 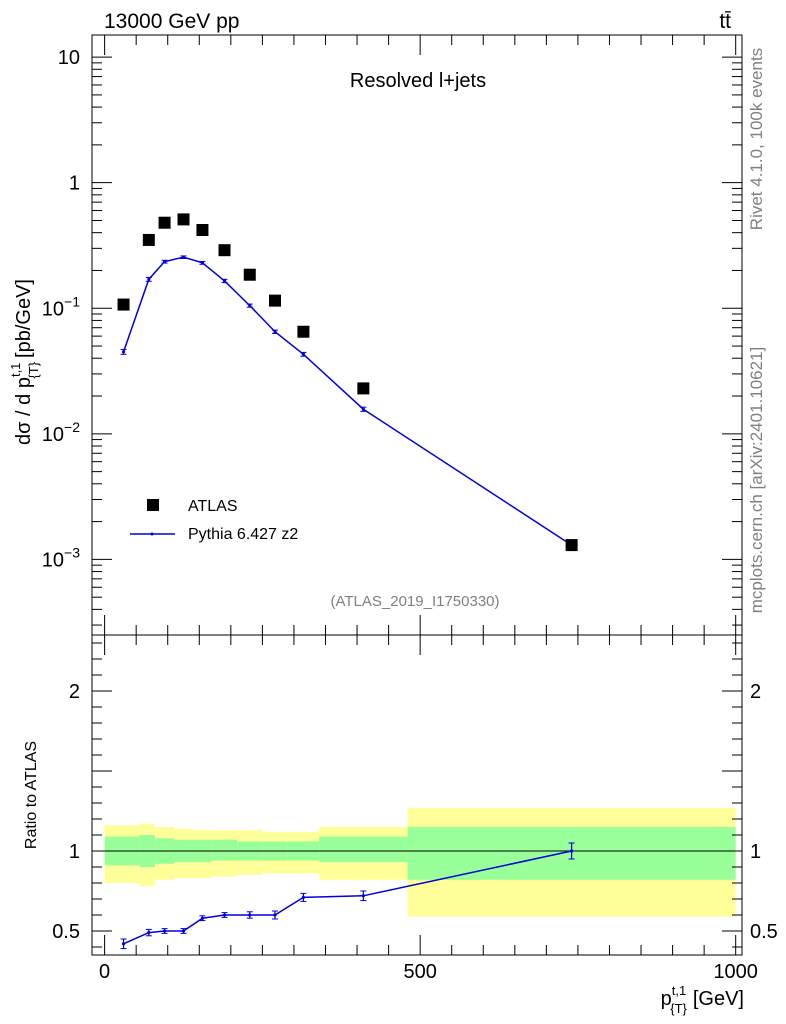 What do you see at coordinates (31, 795) in the screenshot?
I see `ratio-y-axis-title: Ratio to ATLAS` at bounding box center [31, 795].